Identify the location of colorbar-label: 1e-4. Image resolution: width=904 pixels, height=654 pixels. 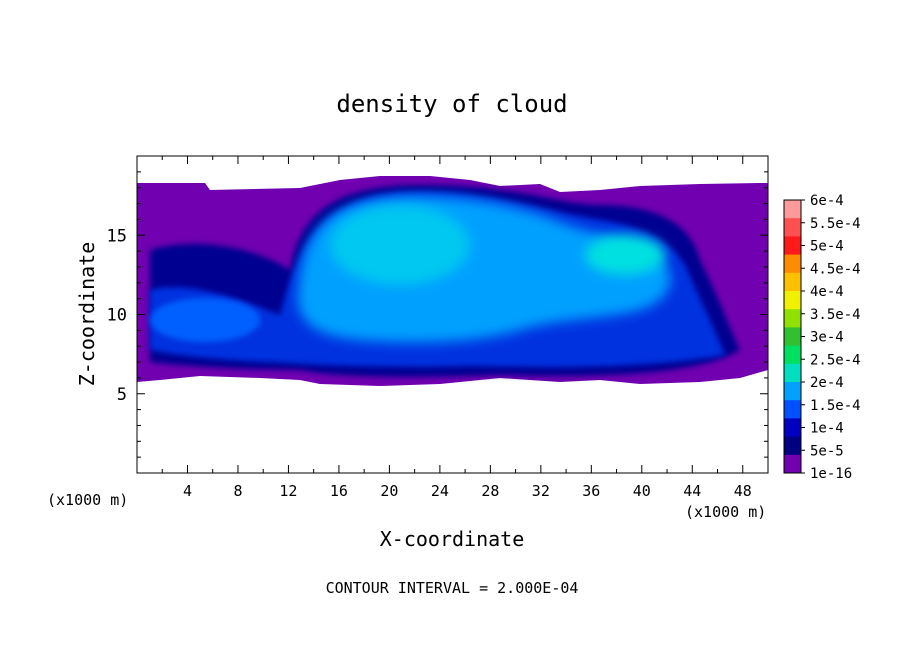
(827, 429).